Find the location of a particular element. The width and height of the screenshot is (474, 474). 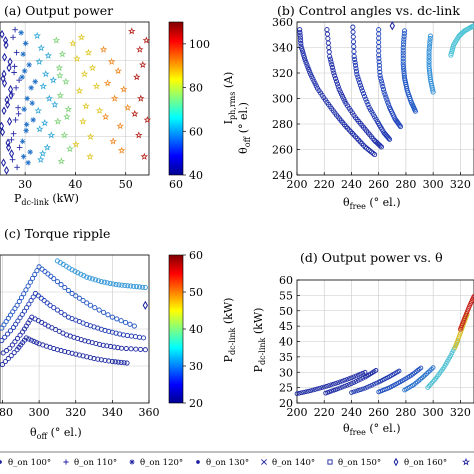

x-tick-label: 320 is located at coordinates (460, 184).